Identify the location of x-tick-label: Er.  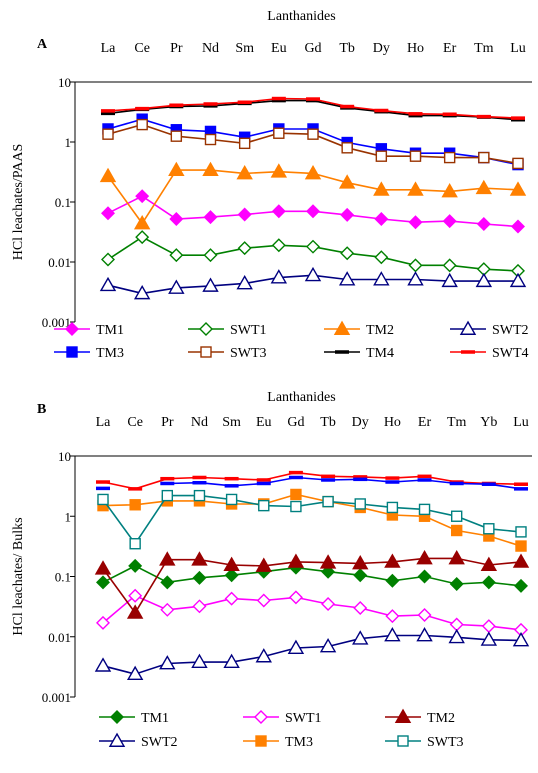
(450, 48).